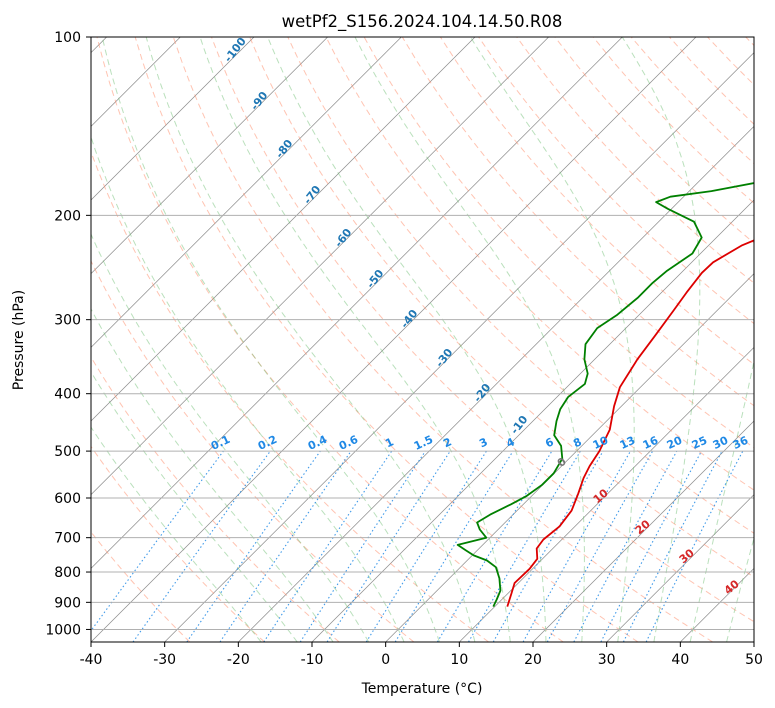  I want to click on x-tick-label: -30, so click(164, 660).